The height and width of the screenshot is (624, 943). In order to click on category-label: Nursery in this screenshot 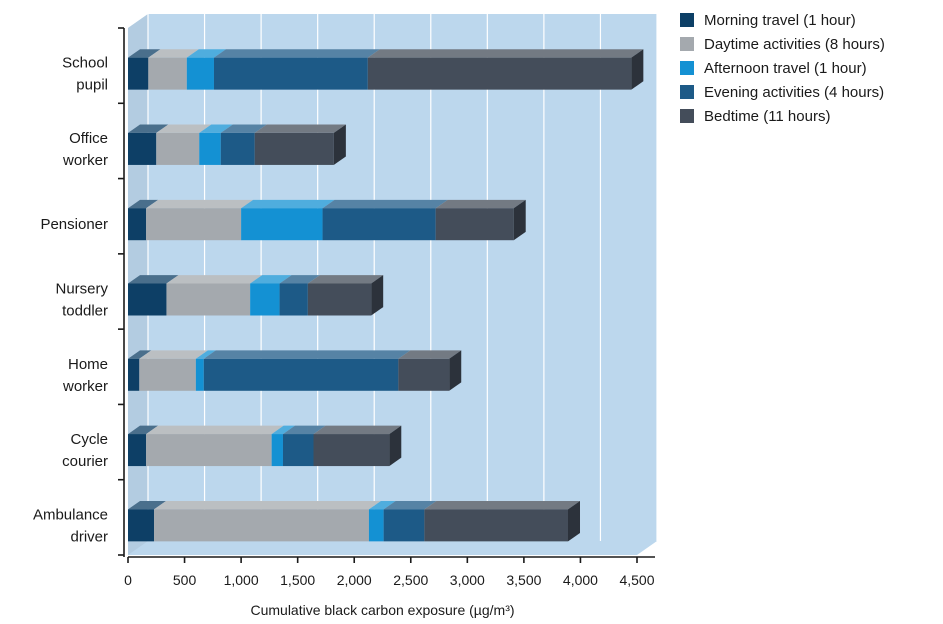, I will do `click(81, 289)`.